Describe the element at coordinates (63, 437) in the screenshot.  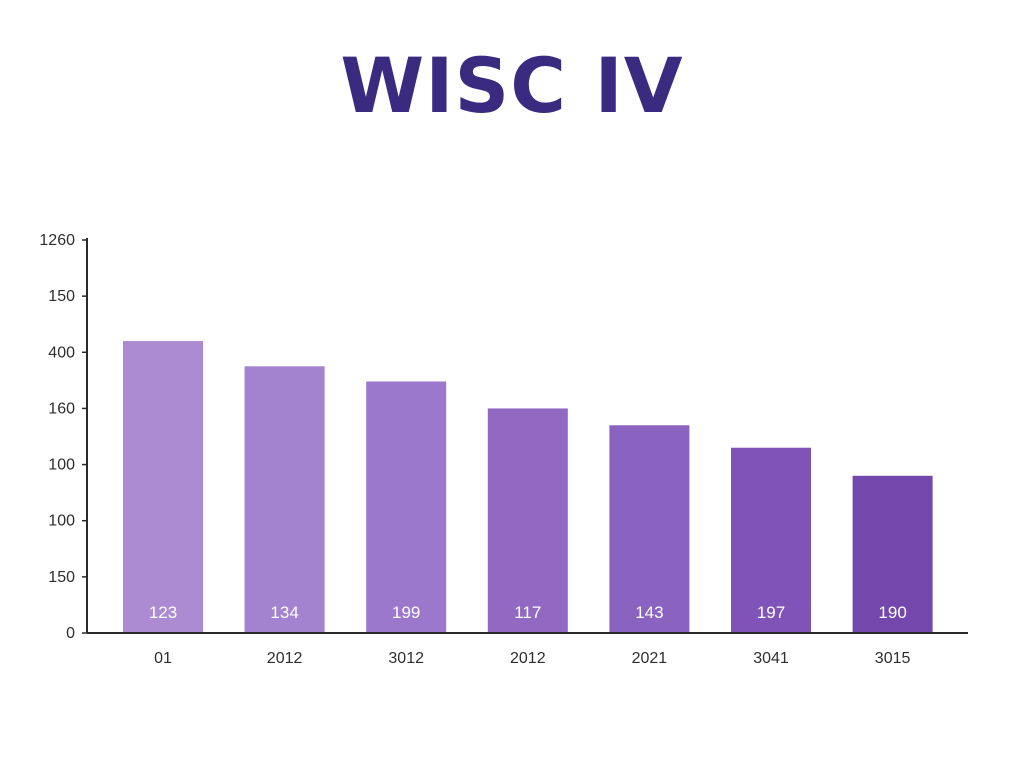
I see `y-axis-ticks: 0 150 100 100 160 400 150 1260` at that location.